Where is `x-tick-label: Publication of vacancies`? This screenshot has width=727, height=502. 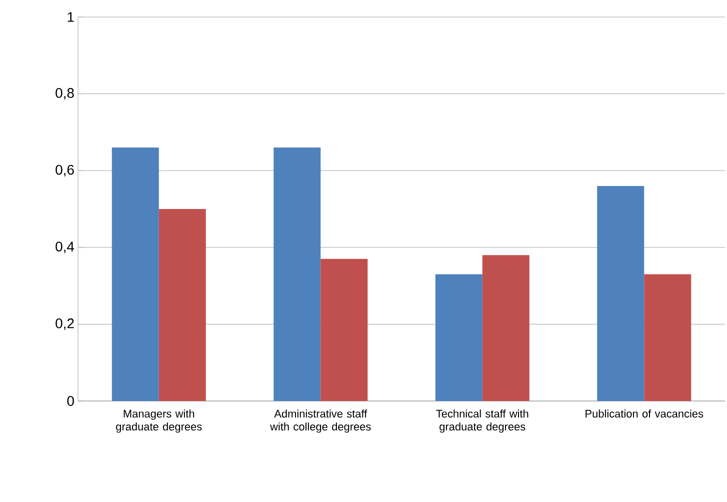 x-tick-label: Publication of vacancies is located at coordinates (645, 414).